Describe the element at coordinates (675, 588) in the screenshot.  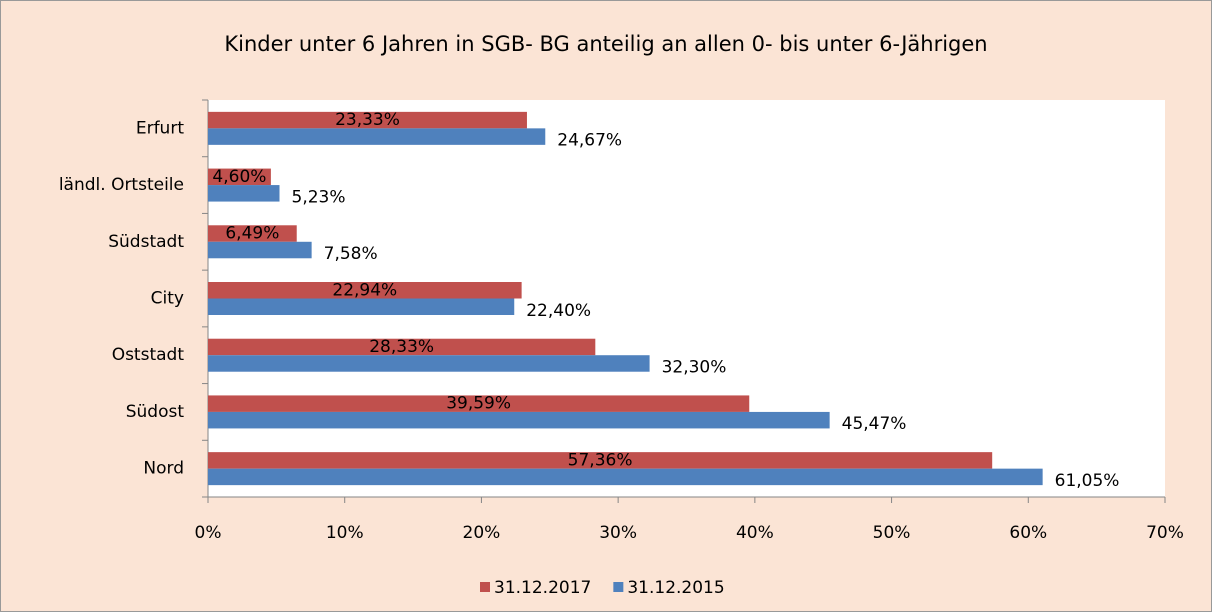
I see `legend-label: 31.12.2015` at that location.